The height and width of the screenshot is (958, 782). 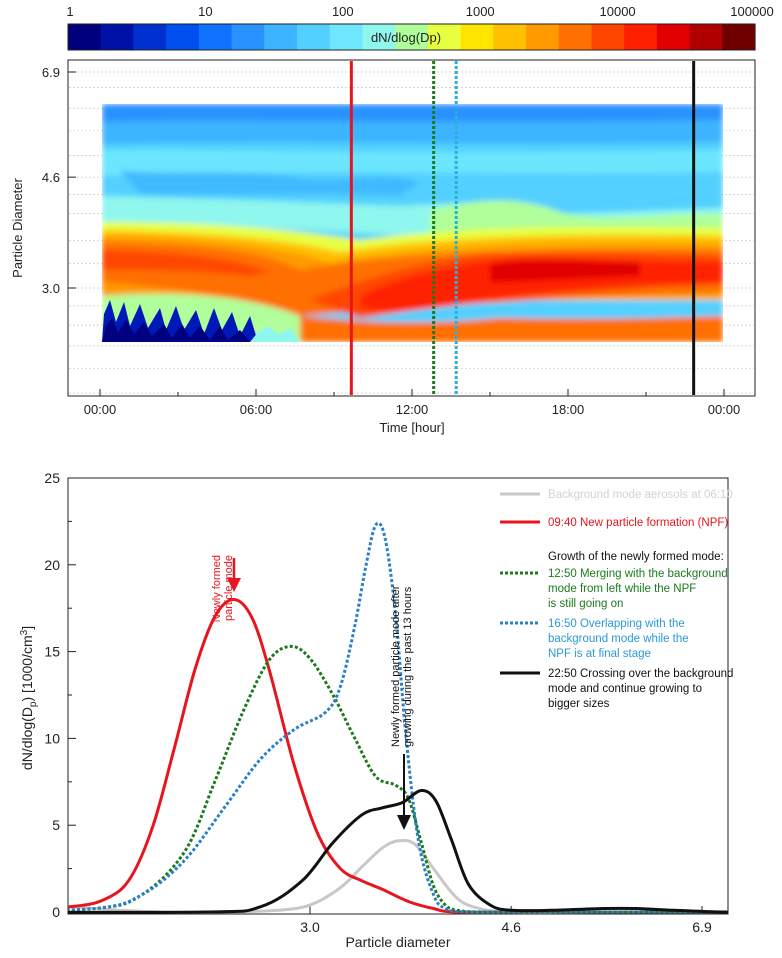 What do you see at coordinates (69, 11) in the screenshot?
I see `colorbar-tick-label: 1` at bounding box center [69, 11].